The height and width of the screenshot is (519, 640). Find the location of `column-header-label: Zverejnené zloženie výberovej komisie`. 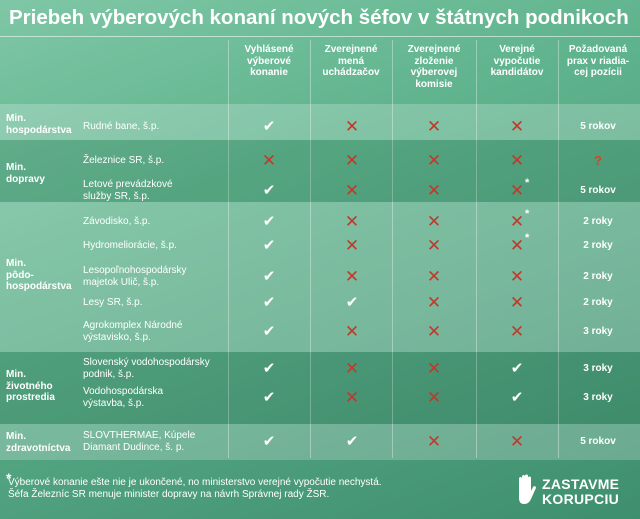

column-header-label: Zverejnené zloženie výberovej komisie is located at coordinates (434, 67).